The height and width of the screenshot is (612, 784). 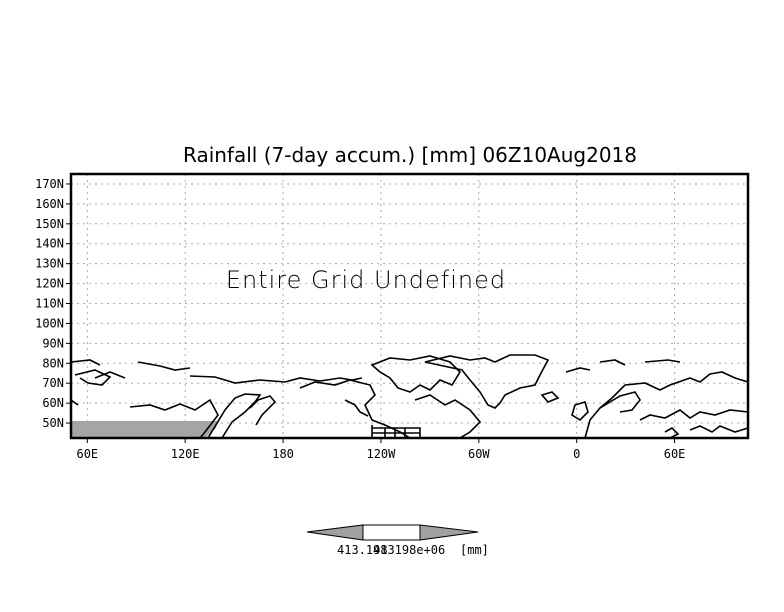 What do you see at coordinates (381, 454) in the screenshot?
I see `x-tick-label: 120W` at bounding box center [381, 454].